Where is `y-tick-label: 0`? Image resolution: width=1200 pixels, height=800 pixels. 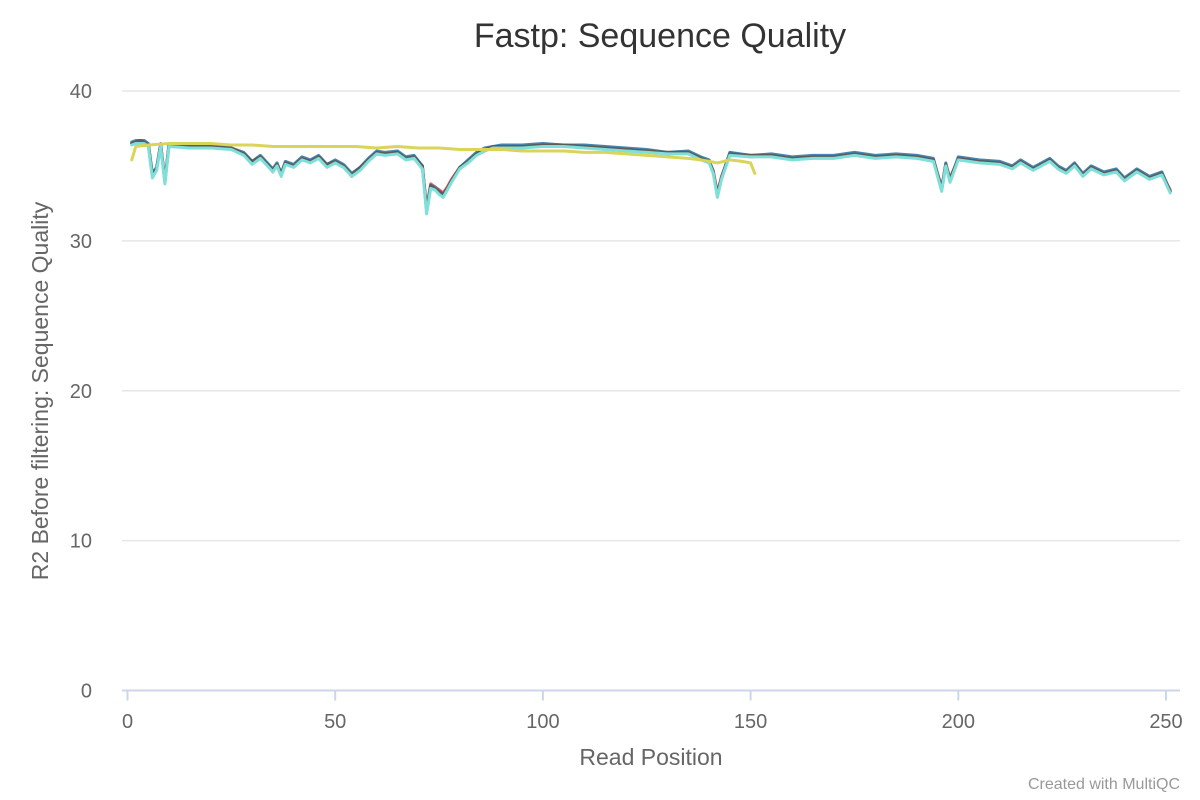
y-tick-label: 0 is located at coordinates (86, 692).